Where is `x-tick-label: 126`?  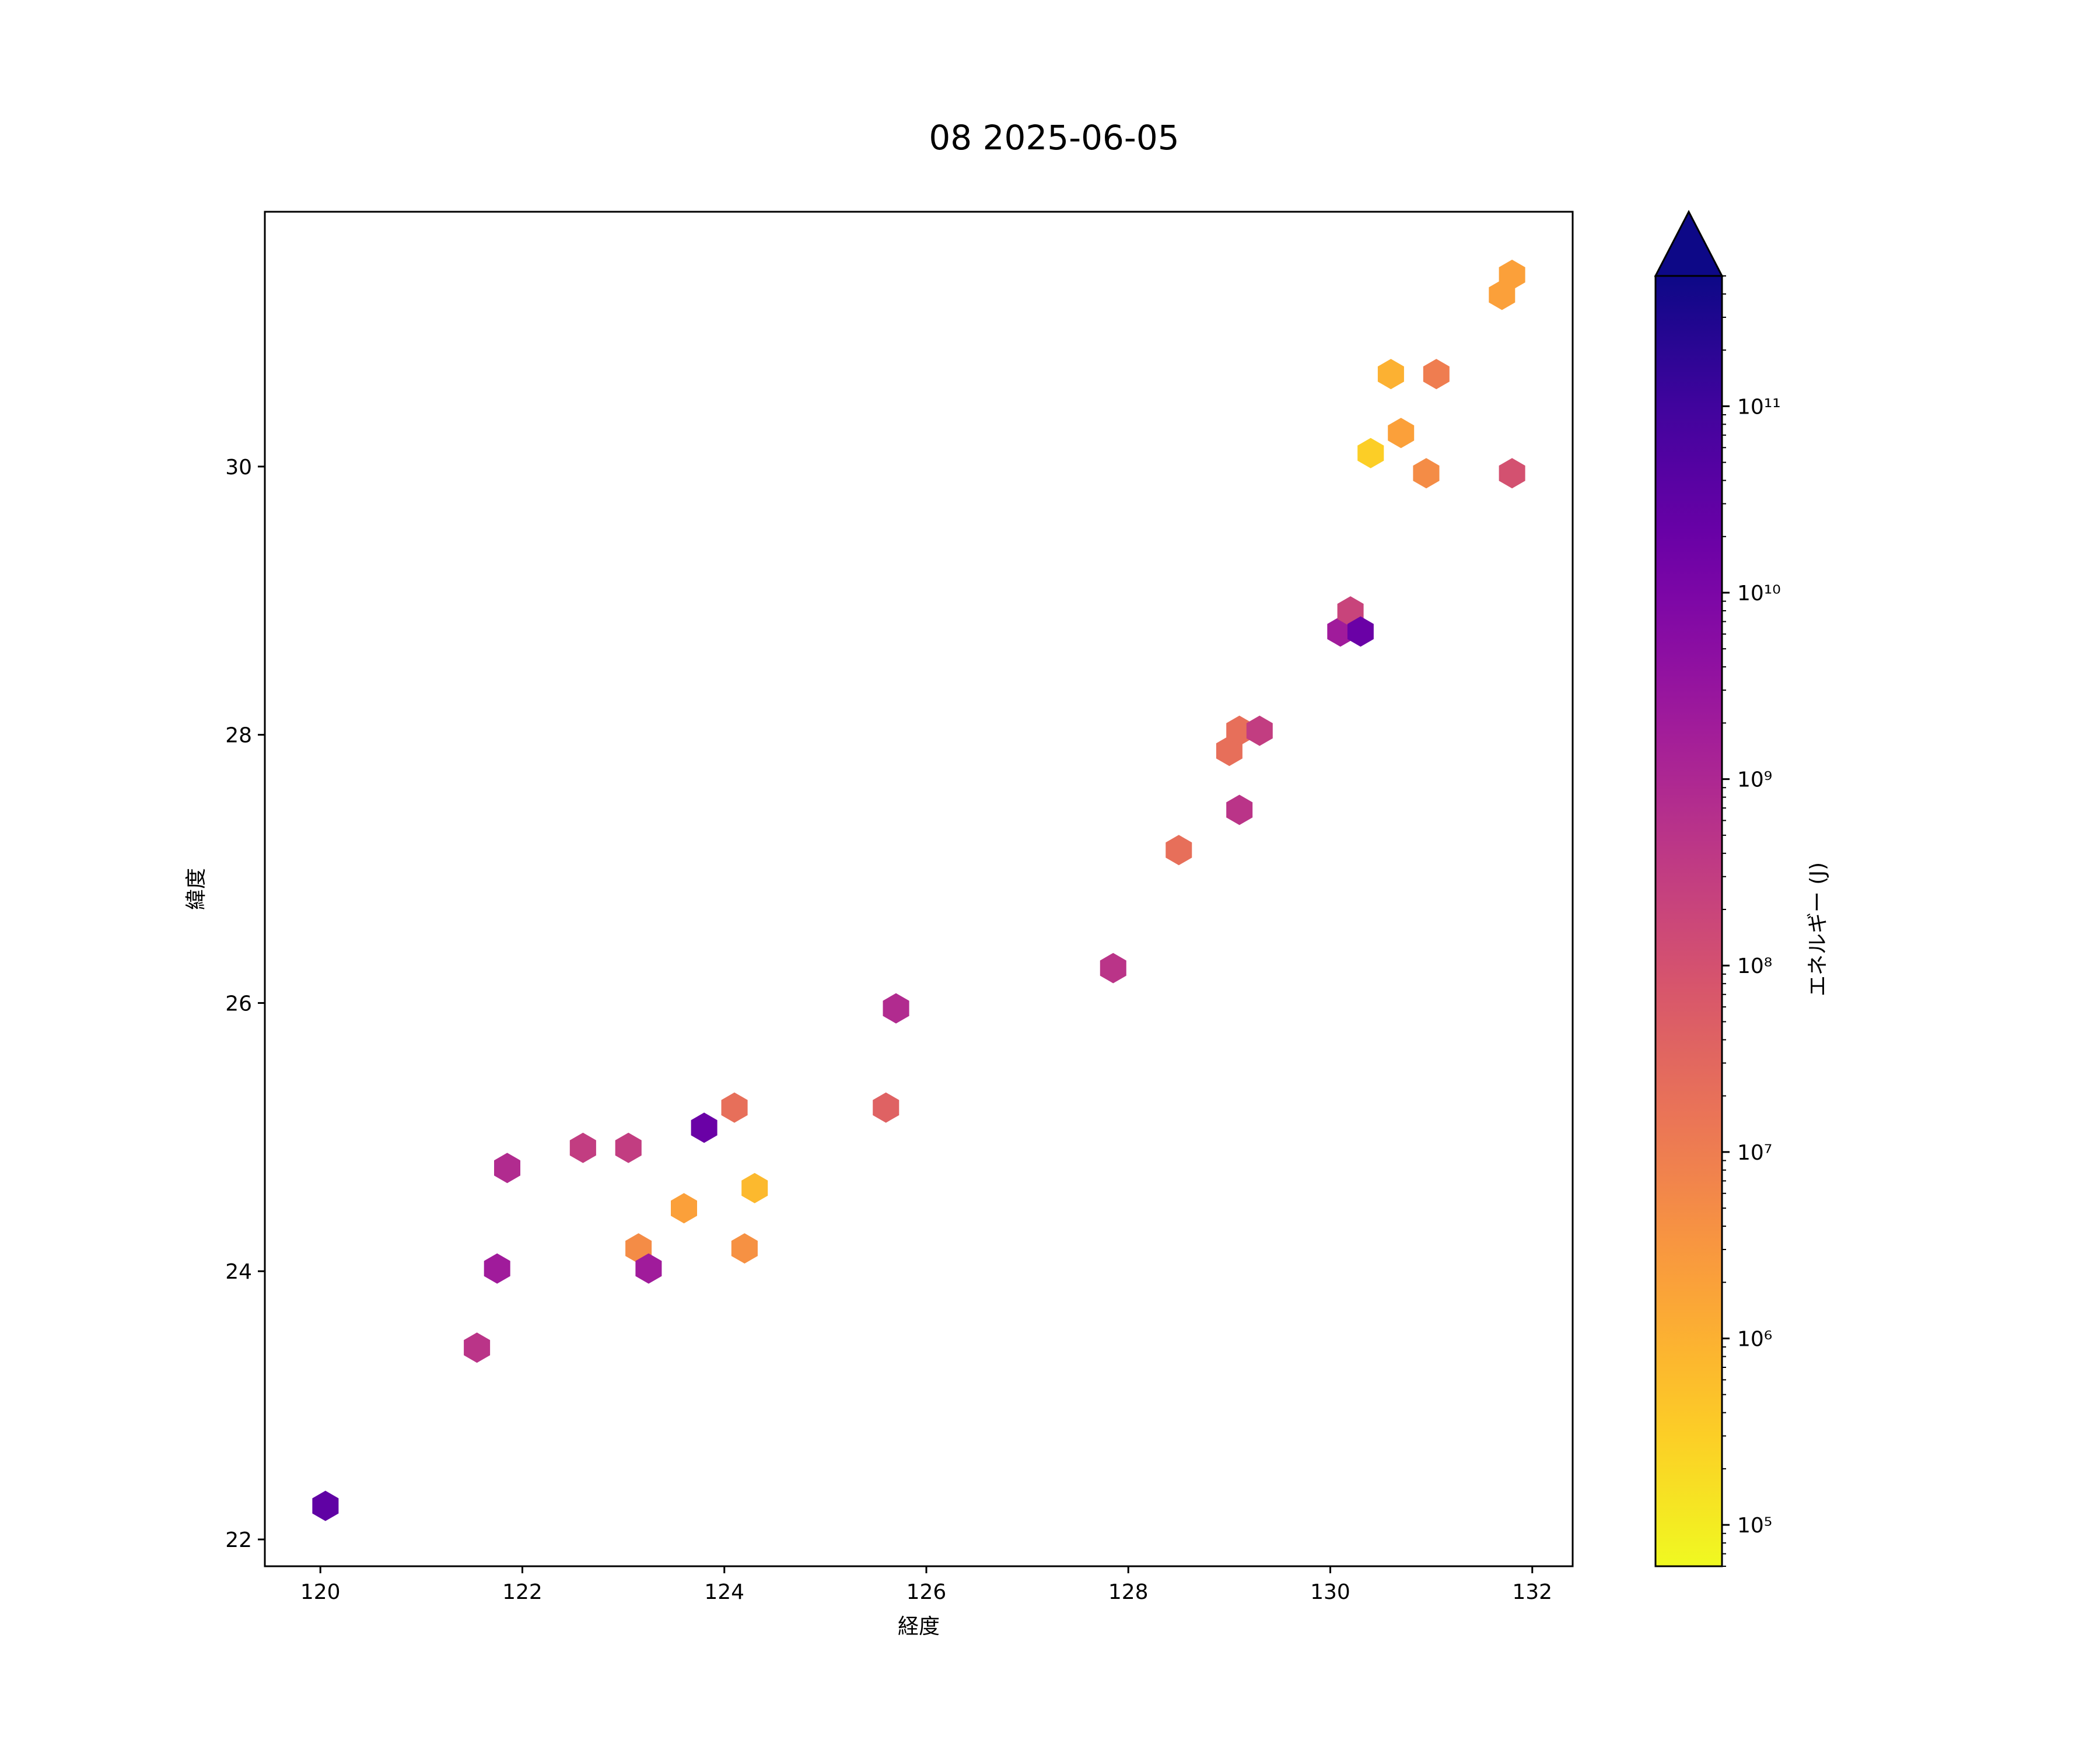
x-tick-label: 126 is located at coordinates (927, 1592).